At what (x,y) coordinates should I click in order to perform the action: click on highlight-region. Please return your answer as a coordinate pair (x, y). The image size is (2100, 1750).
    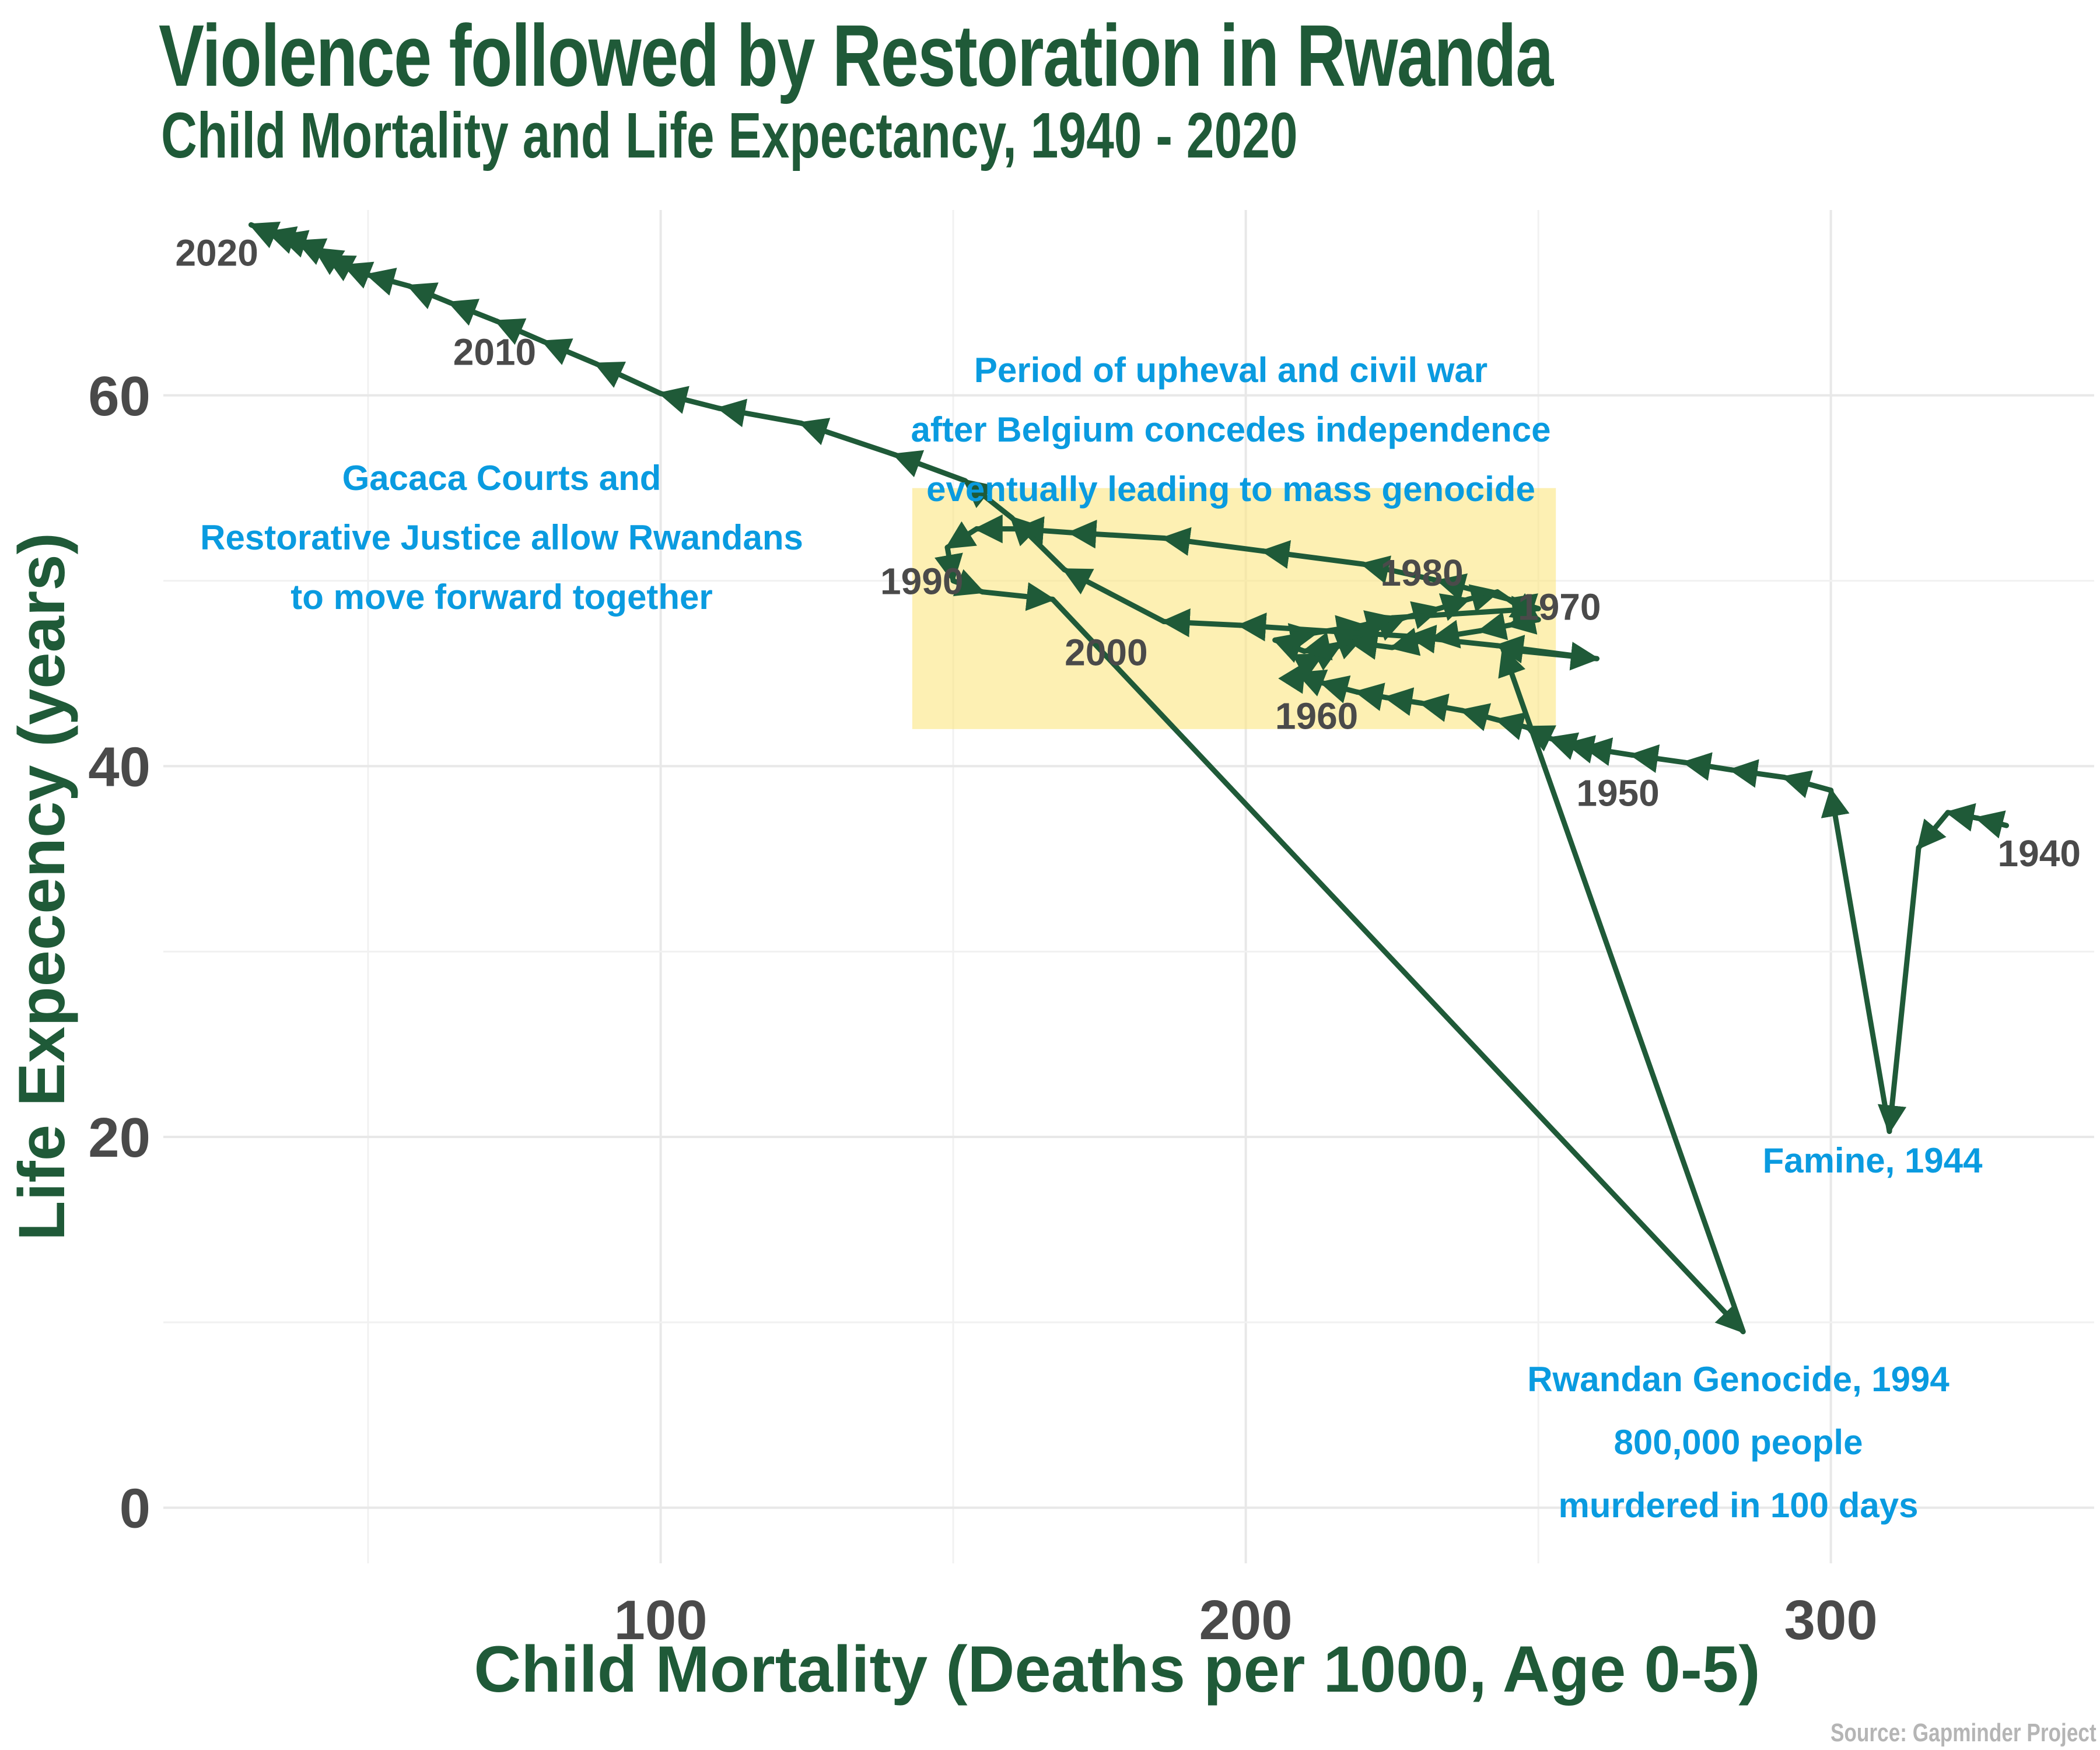
    Looking at the image, I should click on (1234, 608).